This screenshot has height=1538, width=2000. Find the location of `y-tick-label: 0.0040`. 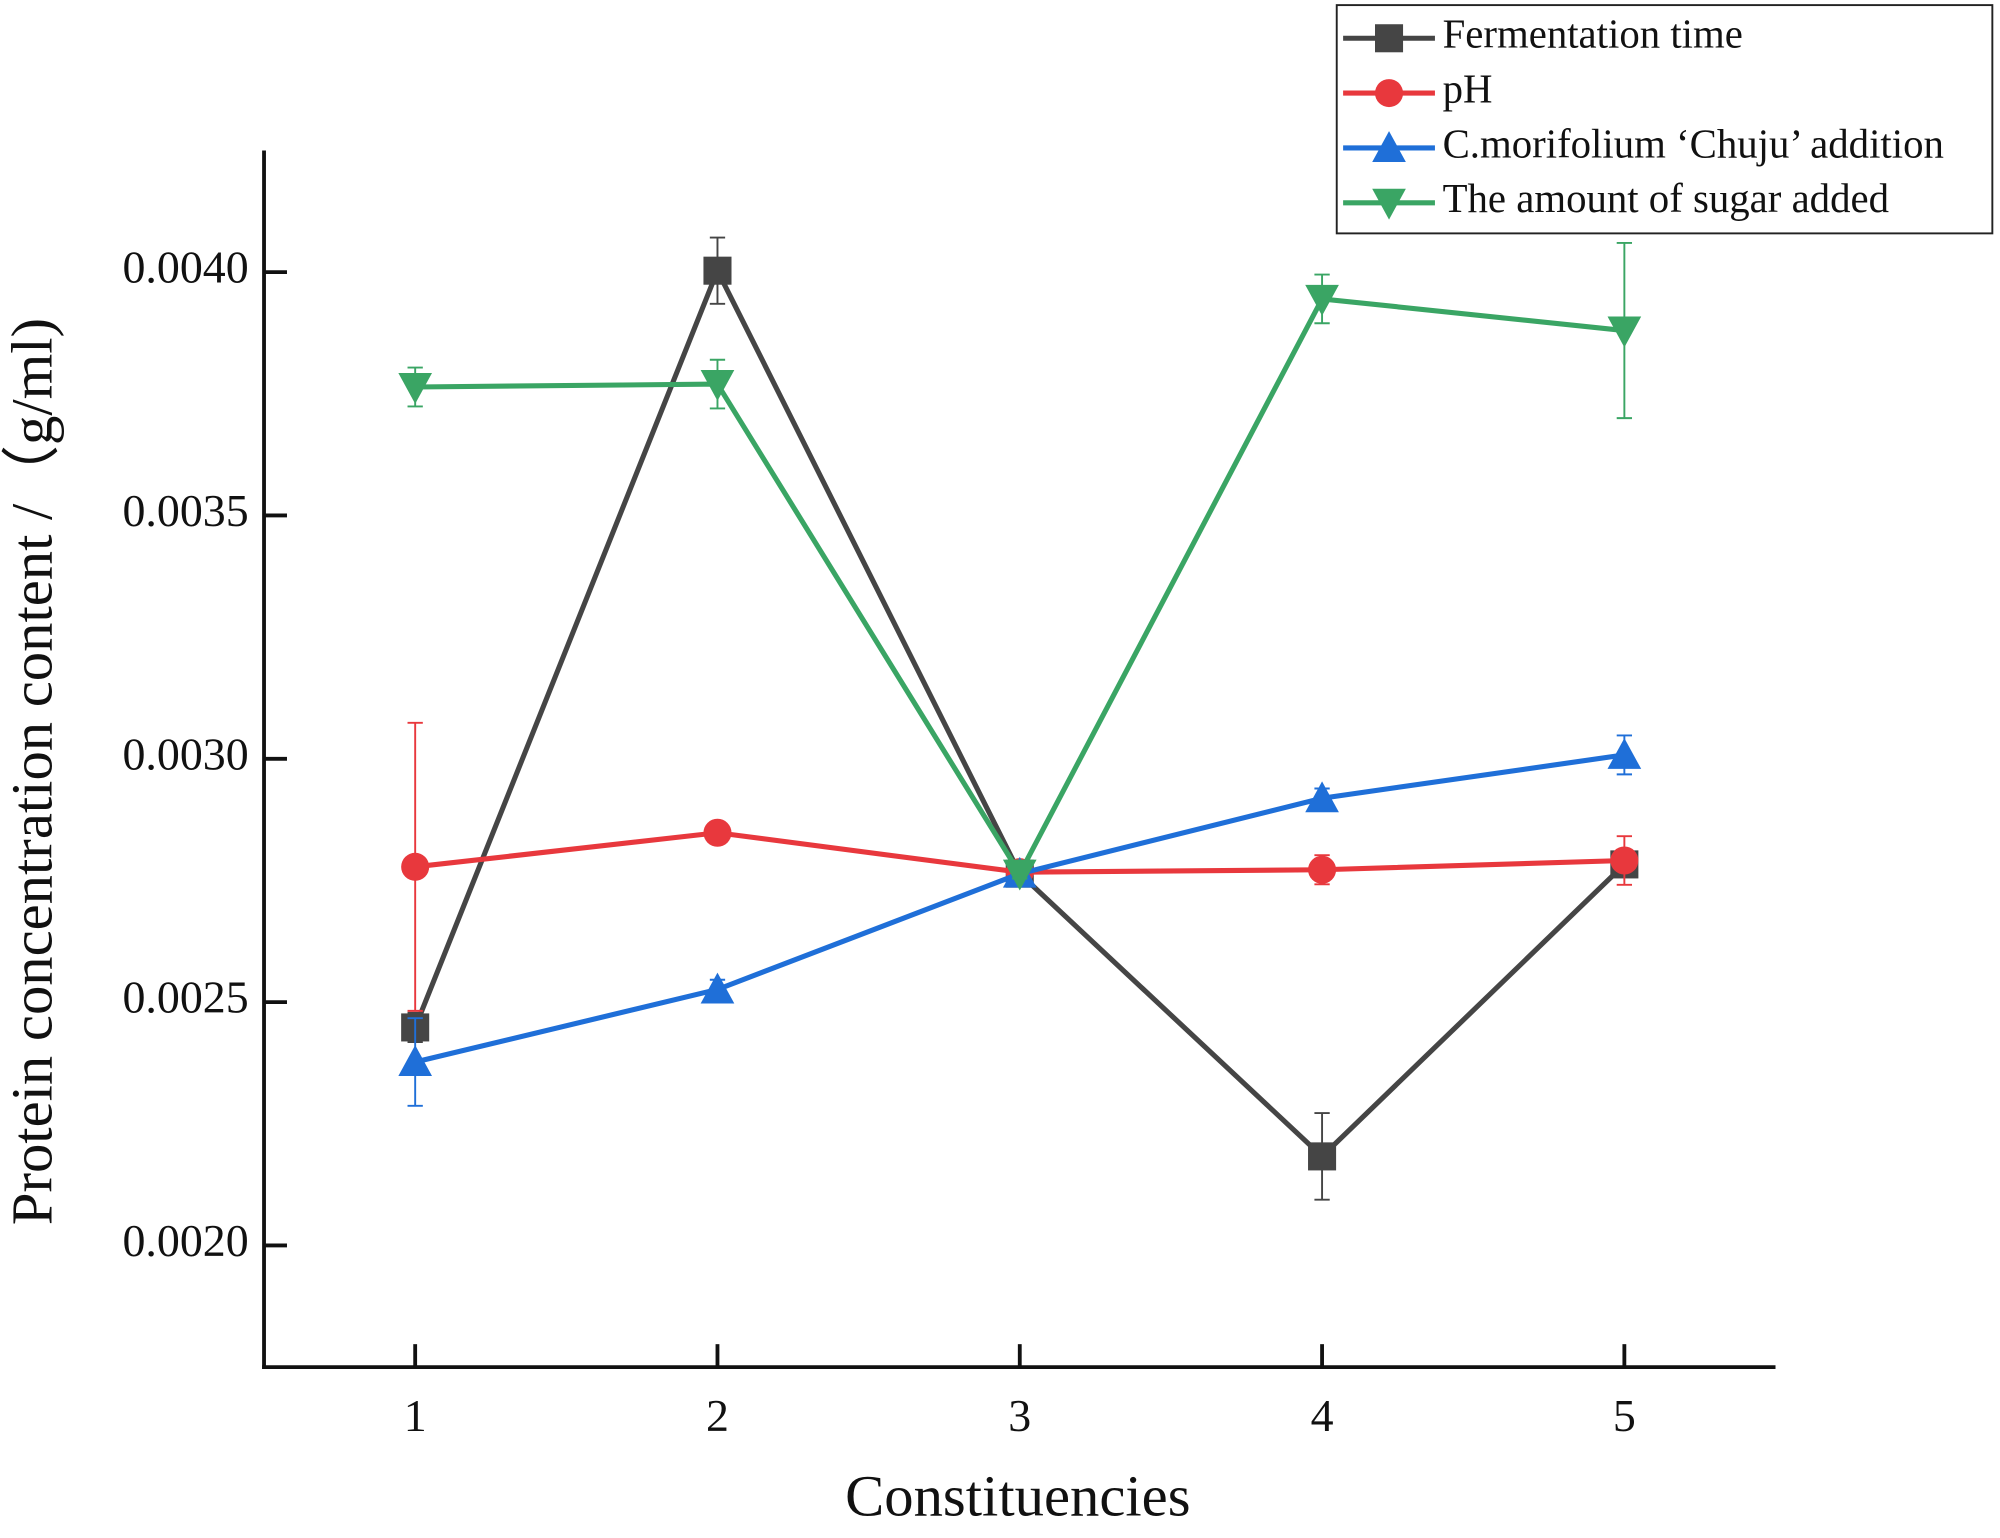

y-tick-label: 0.0040 is located at coordinates (185, 267).